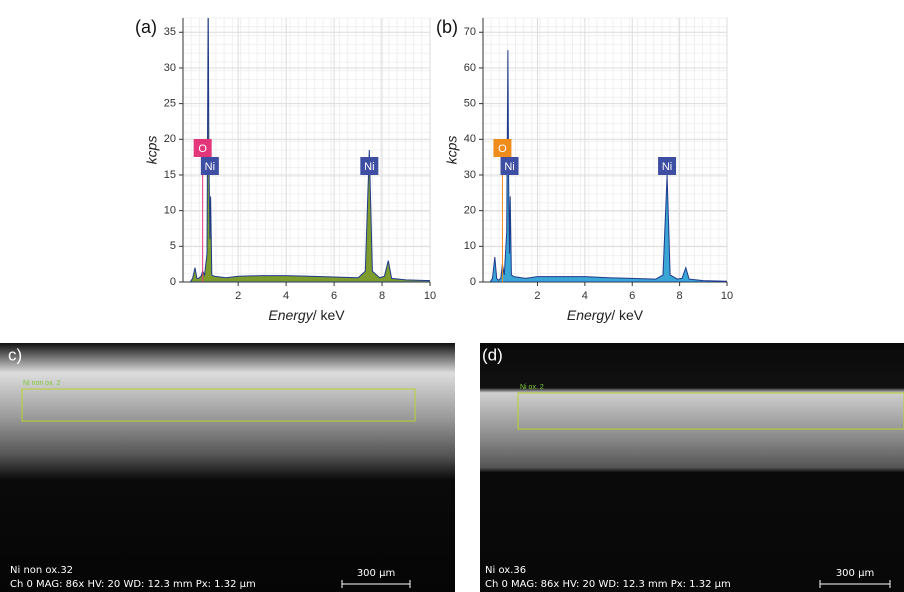 The width and height of the screenshot is (904, 592). I want to click on panel-label: c), so click(15, 354).